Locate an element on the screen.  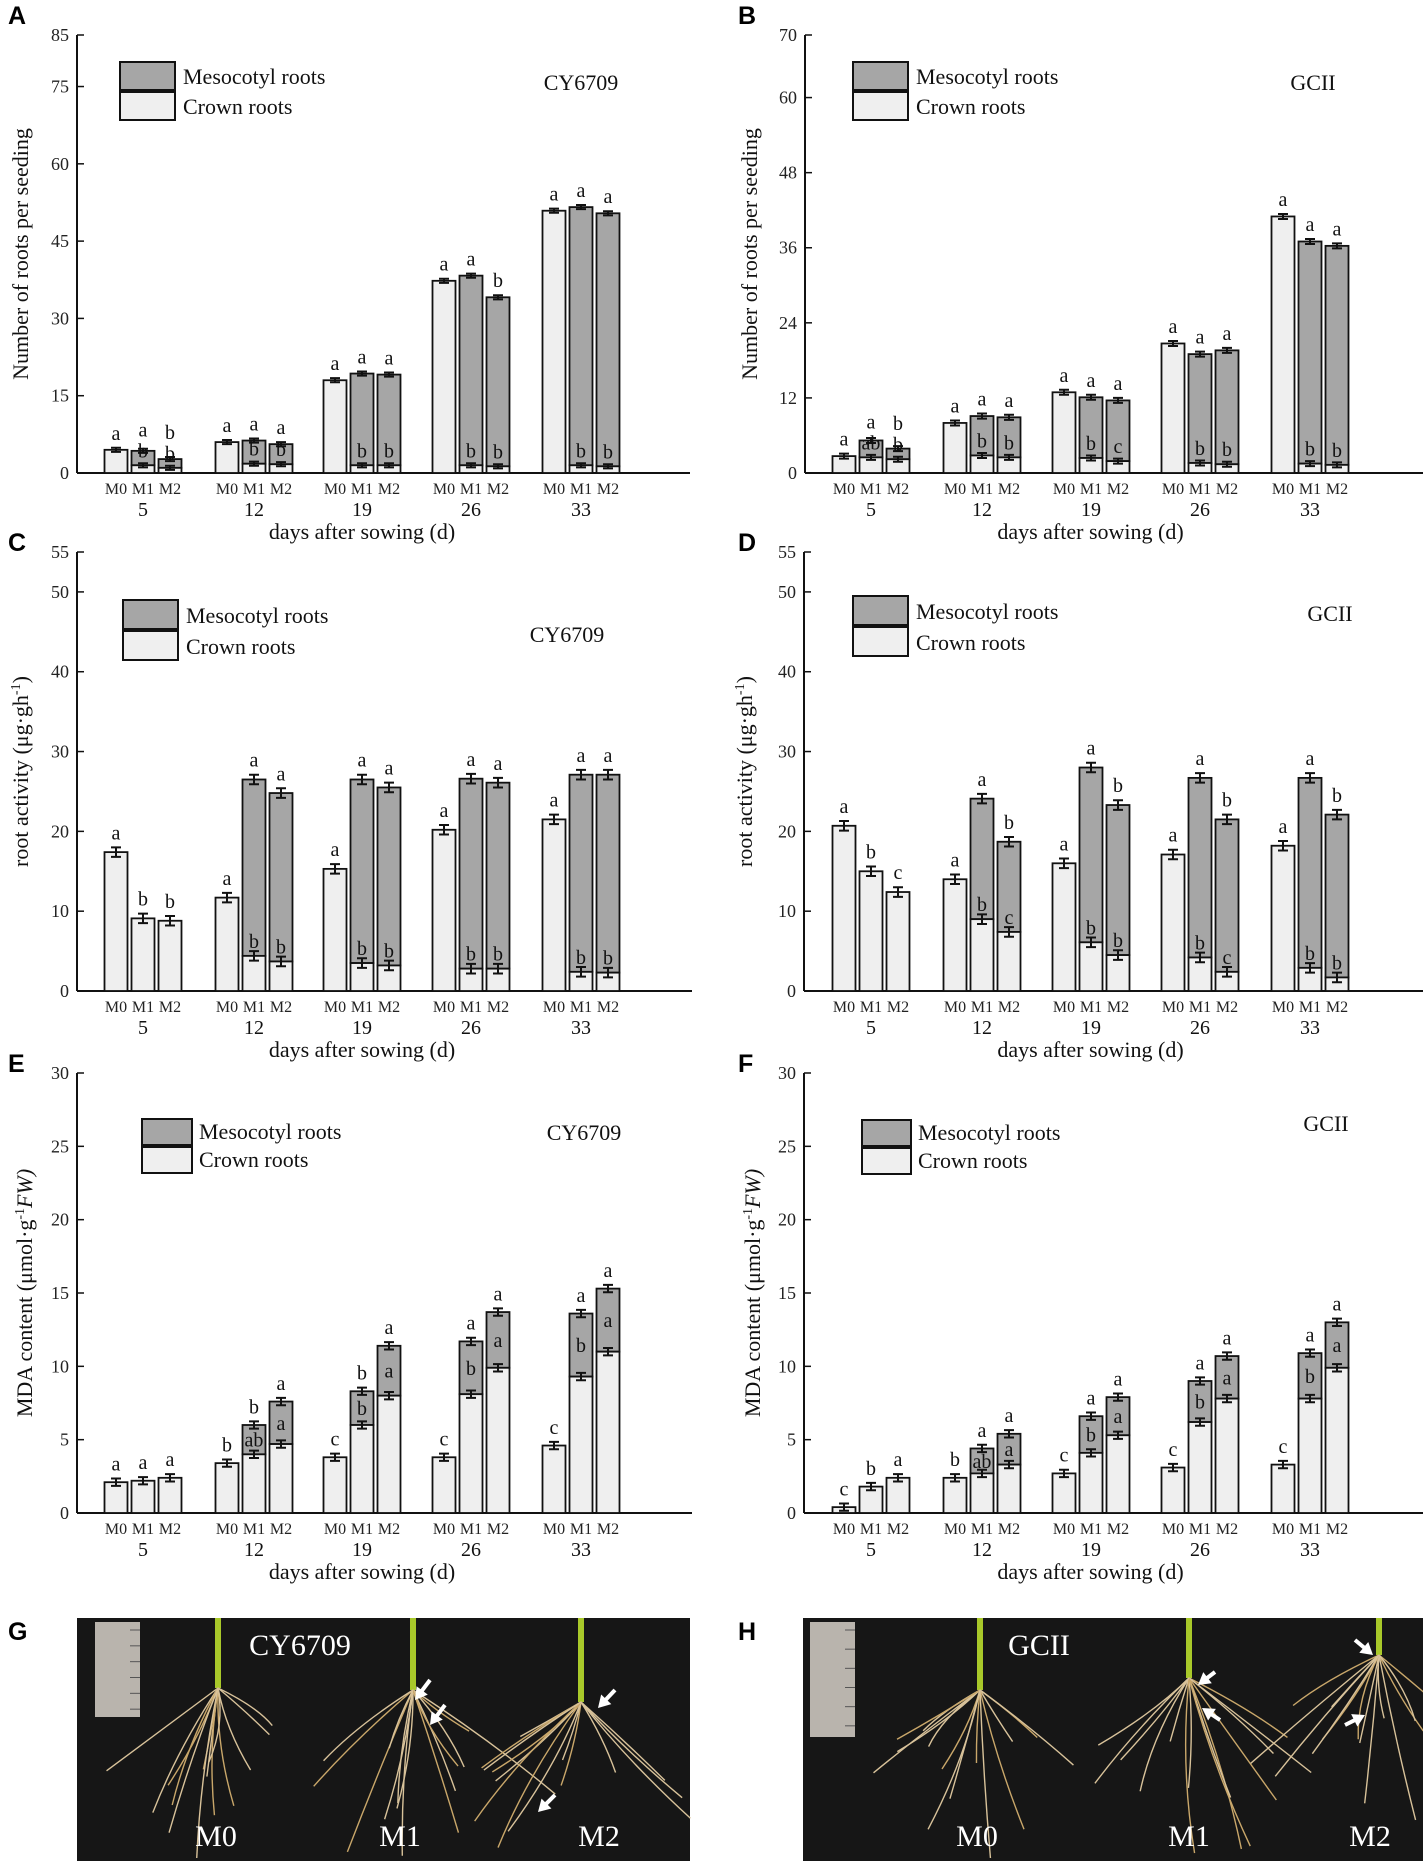
strain-label: CY6709 is located at coordinates (584, 1132).